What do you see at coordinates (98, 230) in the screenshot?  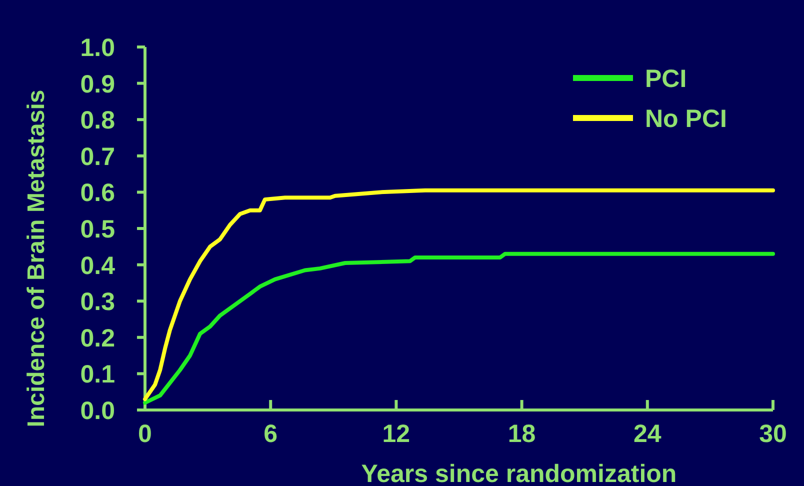 I see `y-tick-label: 0.5` at bounding box center [98, 230].